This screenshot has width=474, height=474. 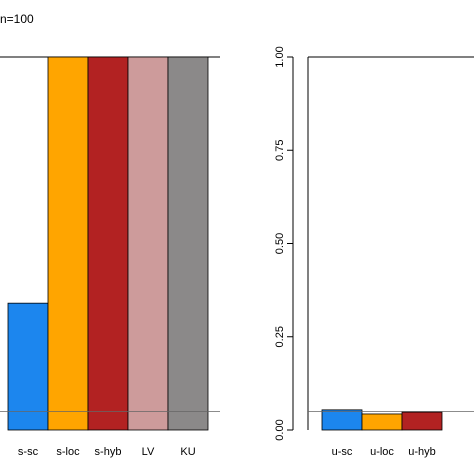 I want to click on y-tick-label: 0.25, so click(x=280, y=336).